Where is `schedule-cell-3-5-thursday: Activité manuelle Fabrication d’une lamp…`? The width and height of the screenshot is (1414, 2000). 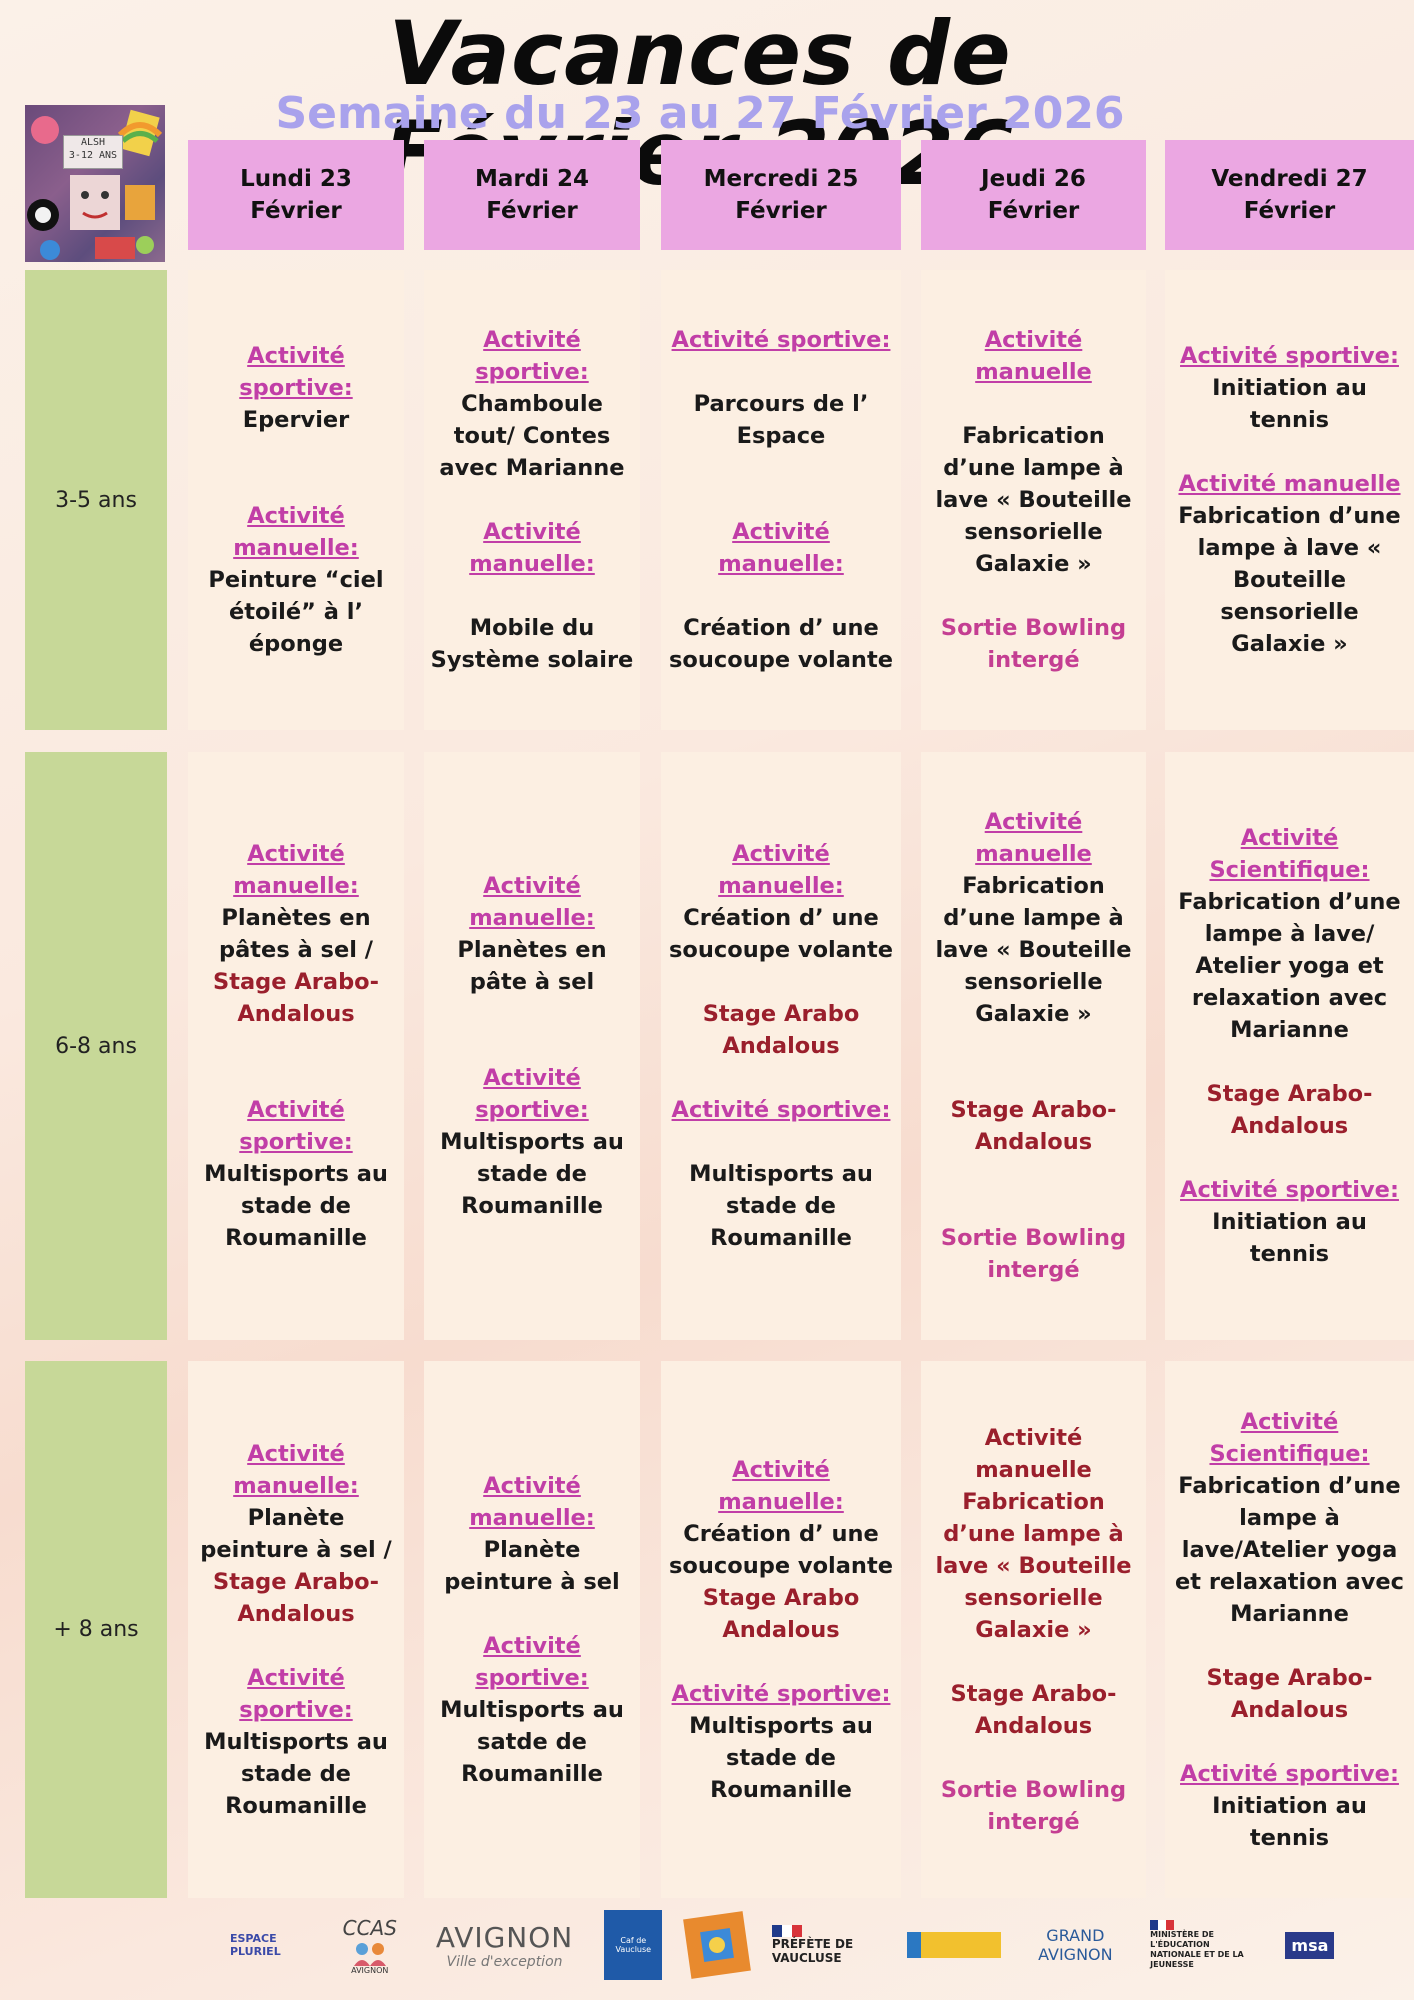 schedule-cell-3-5-thursday: Activité manuelle Fabrication d’une lamp… is located at coordinates (1033, 500).